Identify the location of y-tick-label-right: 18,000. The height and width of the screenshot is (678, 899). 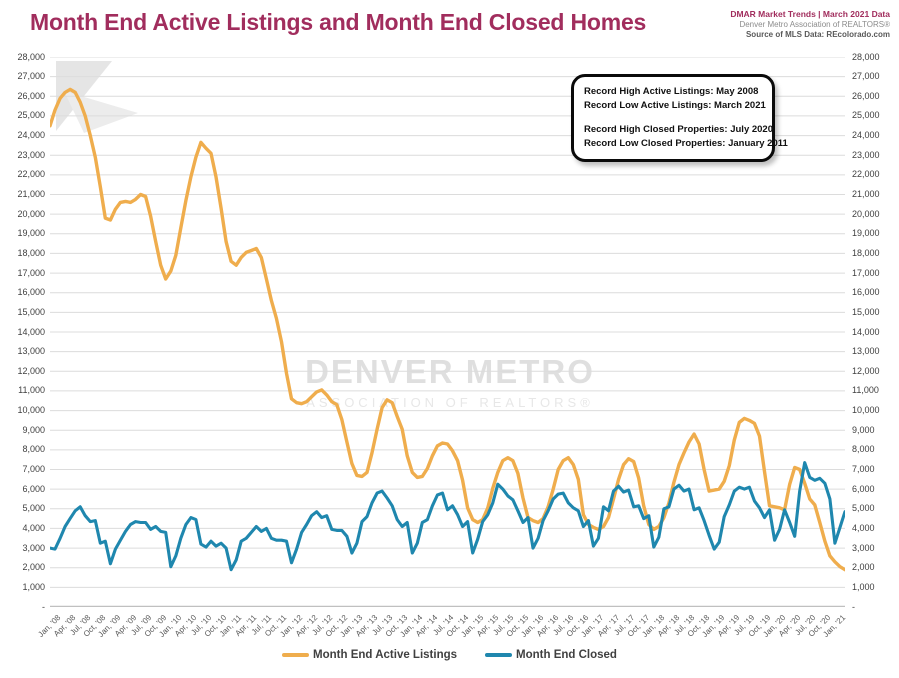
(866, 252).